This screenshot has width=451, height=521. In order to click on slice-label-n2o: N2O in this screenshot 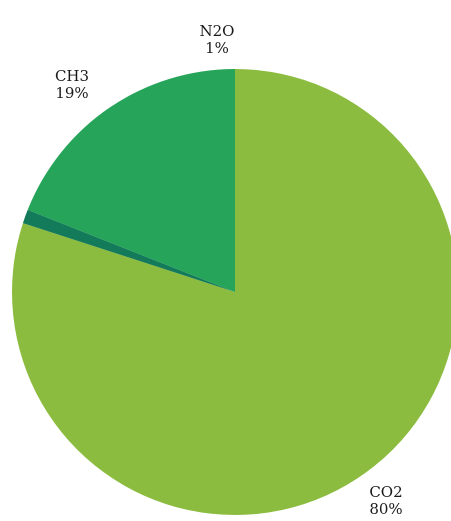, I will do `click(217, 31)`.